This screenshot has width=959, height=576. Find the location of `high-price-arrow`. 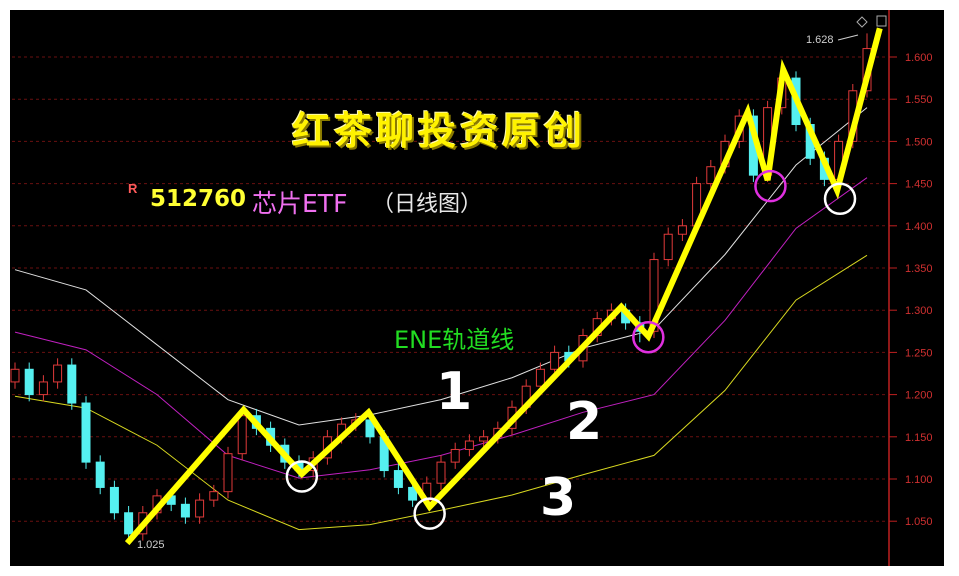

high-price-arrow is located at coordinates (848, 37).